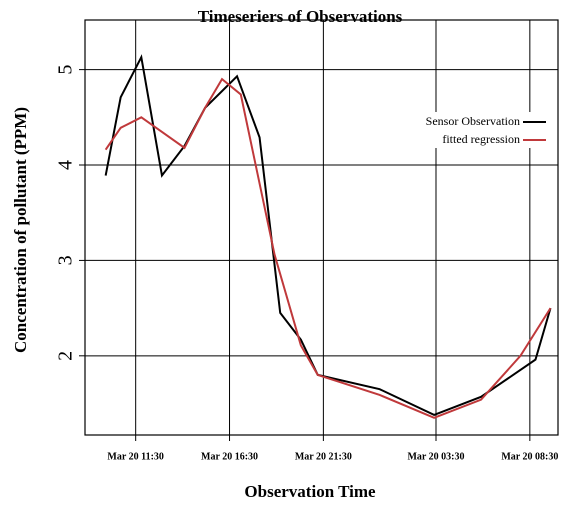 This screenshot has height=505, width=569. What do you see at coordinates (481, 139) in the screenshot?
I see `legend-label: fitted regression` at bounding box center [481, 139].